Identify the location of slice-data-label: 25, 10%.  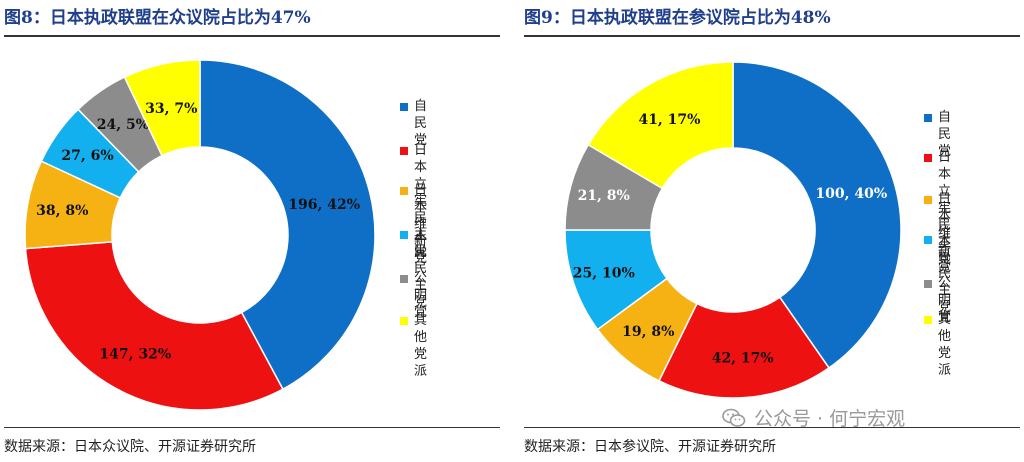
(604, 273).